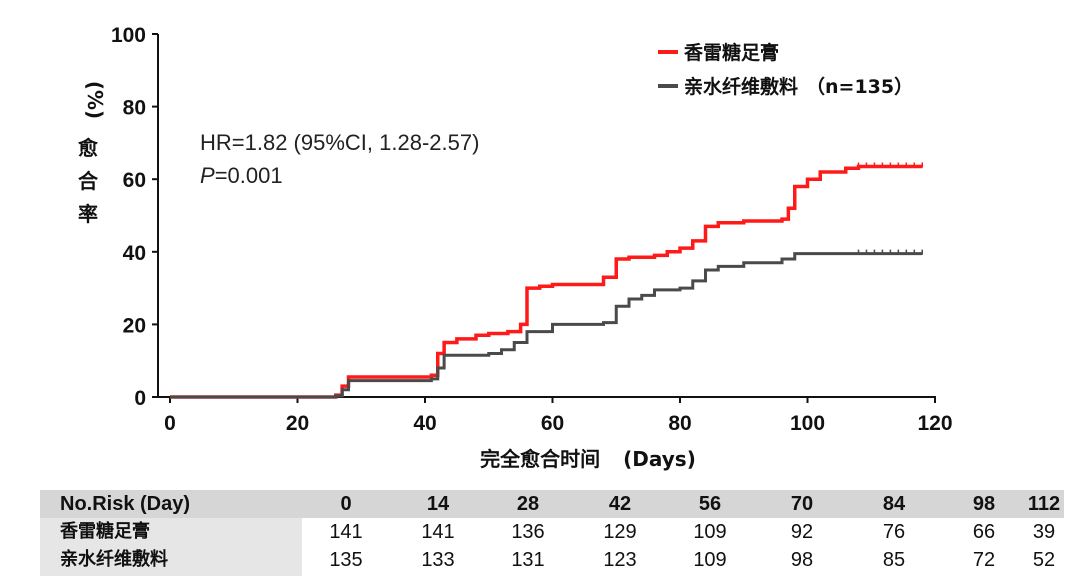  I want to click on y-axis-label-char-1: 愈, so click(88, 148).